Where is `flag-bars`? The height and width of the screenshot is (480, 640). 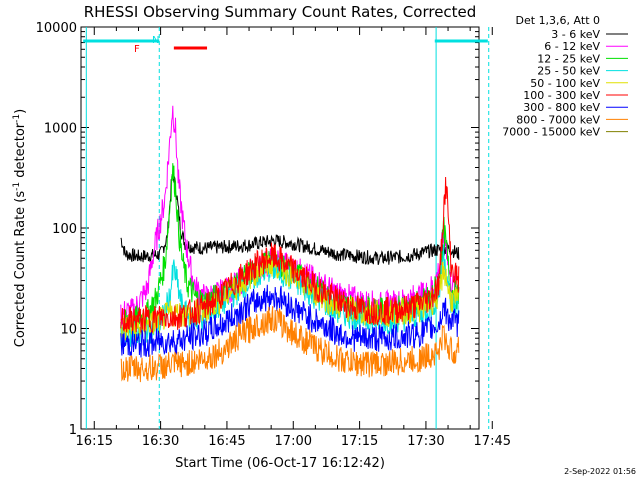
flag-bars is located at coordinates (285, 44).